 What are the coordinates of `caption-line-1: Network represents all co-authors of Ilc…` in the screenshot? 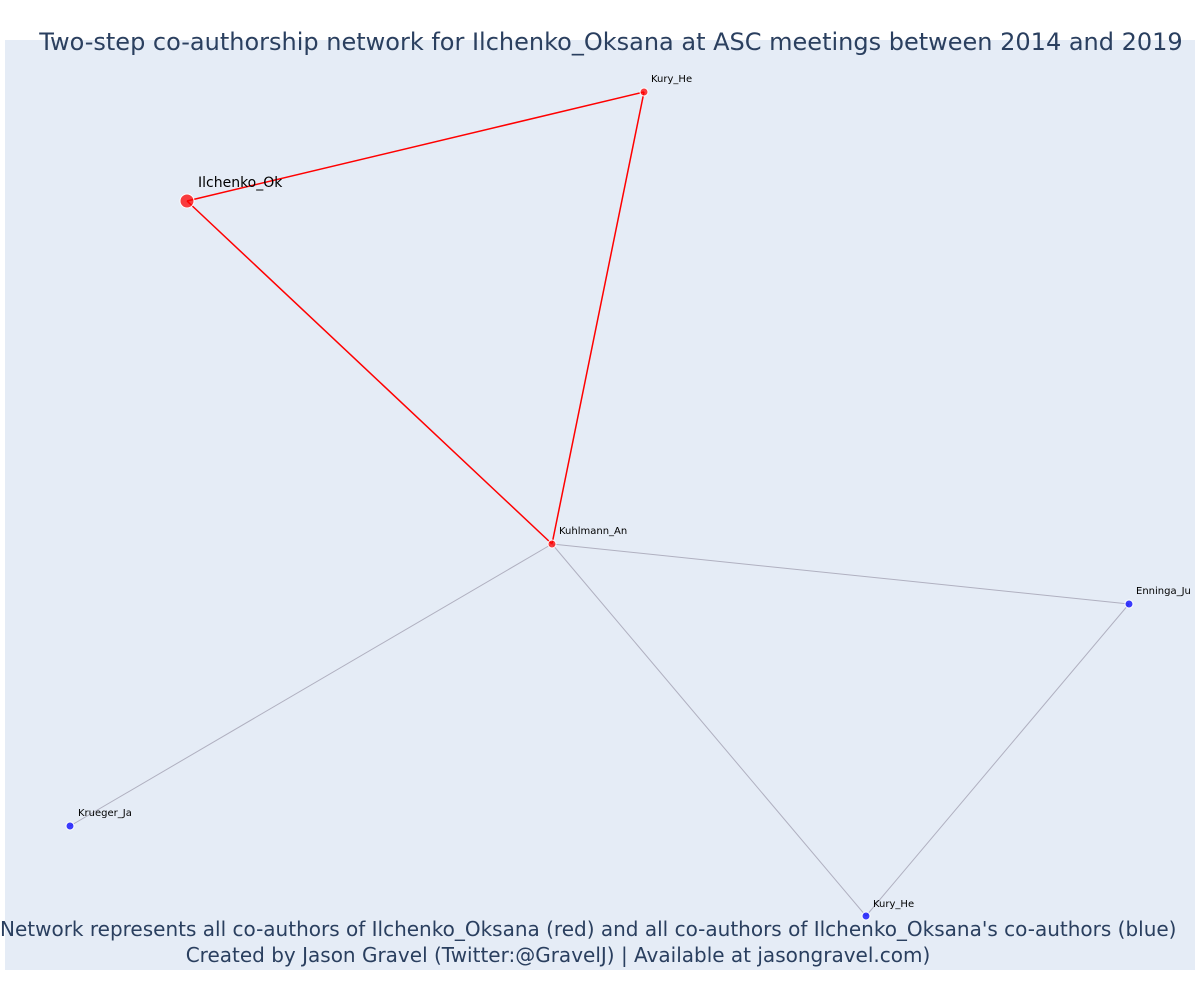 It's located at (588, 929).